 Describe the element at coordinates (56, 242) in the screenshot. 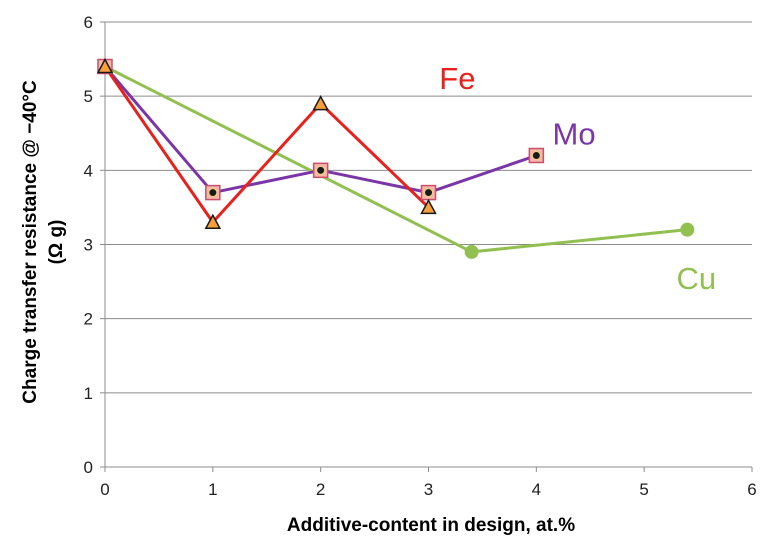

I see `y-axis-unit: (Ω g)` at that location.